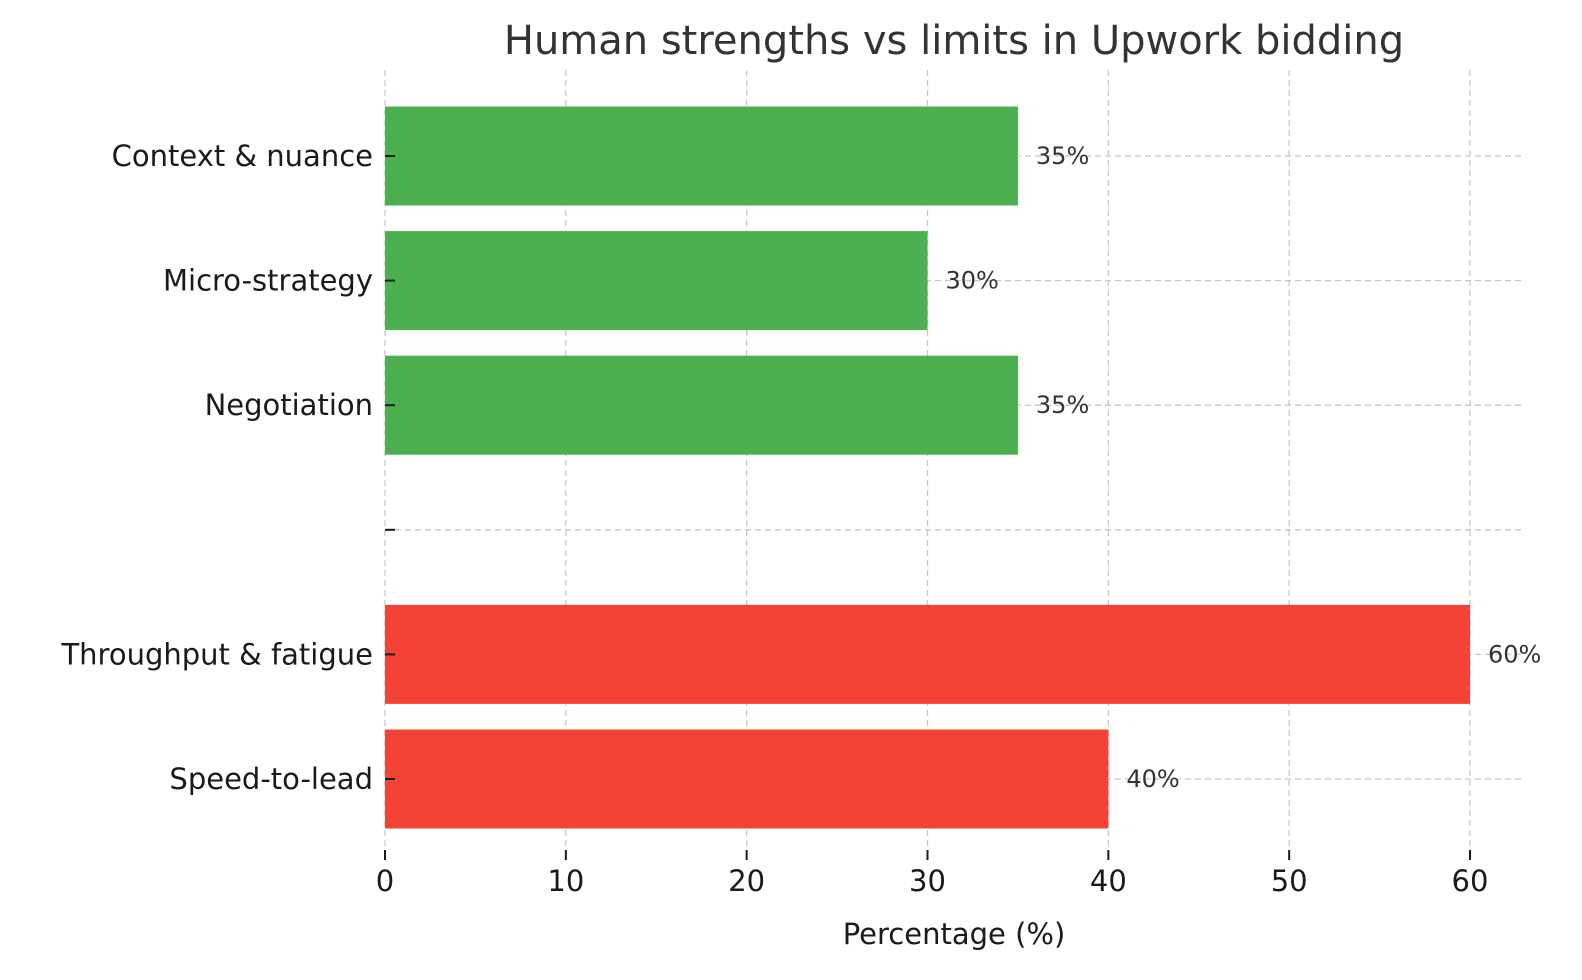  What do you see at coordinates (289, 405) in the screenshot?
I see `y-tick-label: Negotiation` at bounding box center [289, 405].